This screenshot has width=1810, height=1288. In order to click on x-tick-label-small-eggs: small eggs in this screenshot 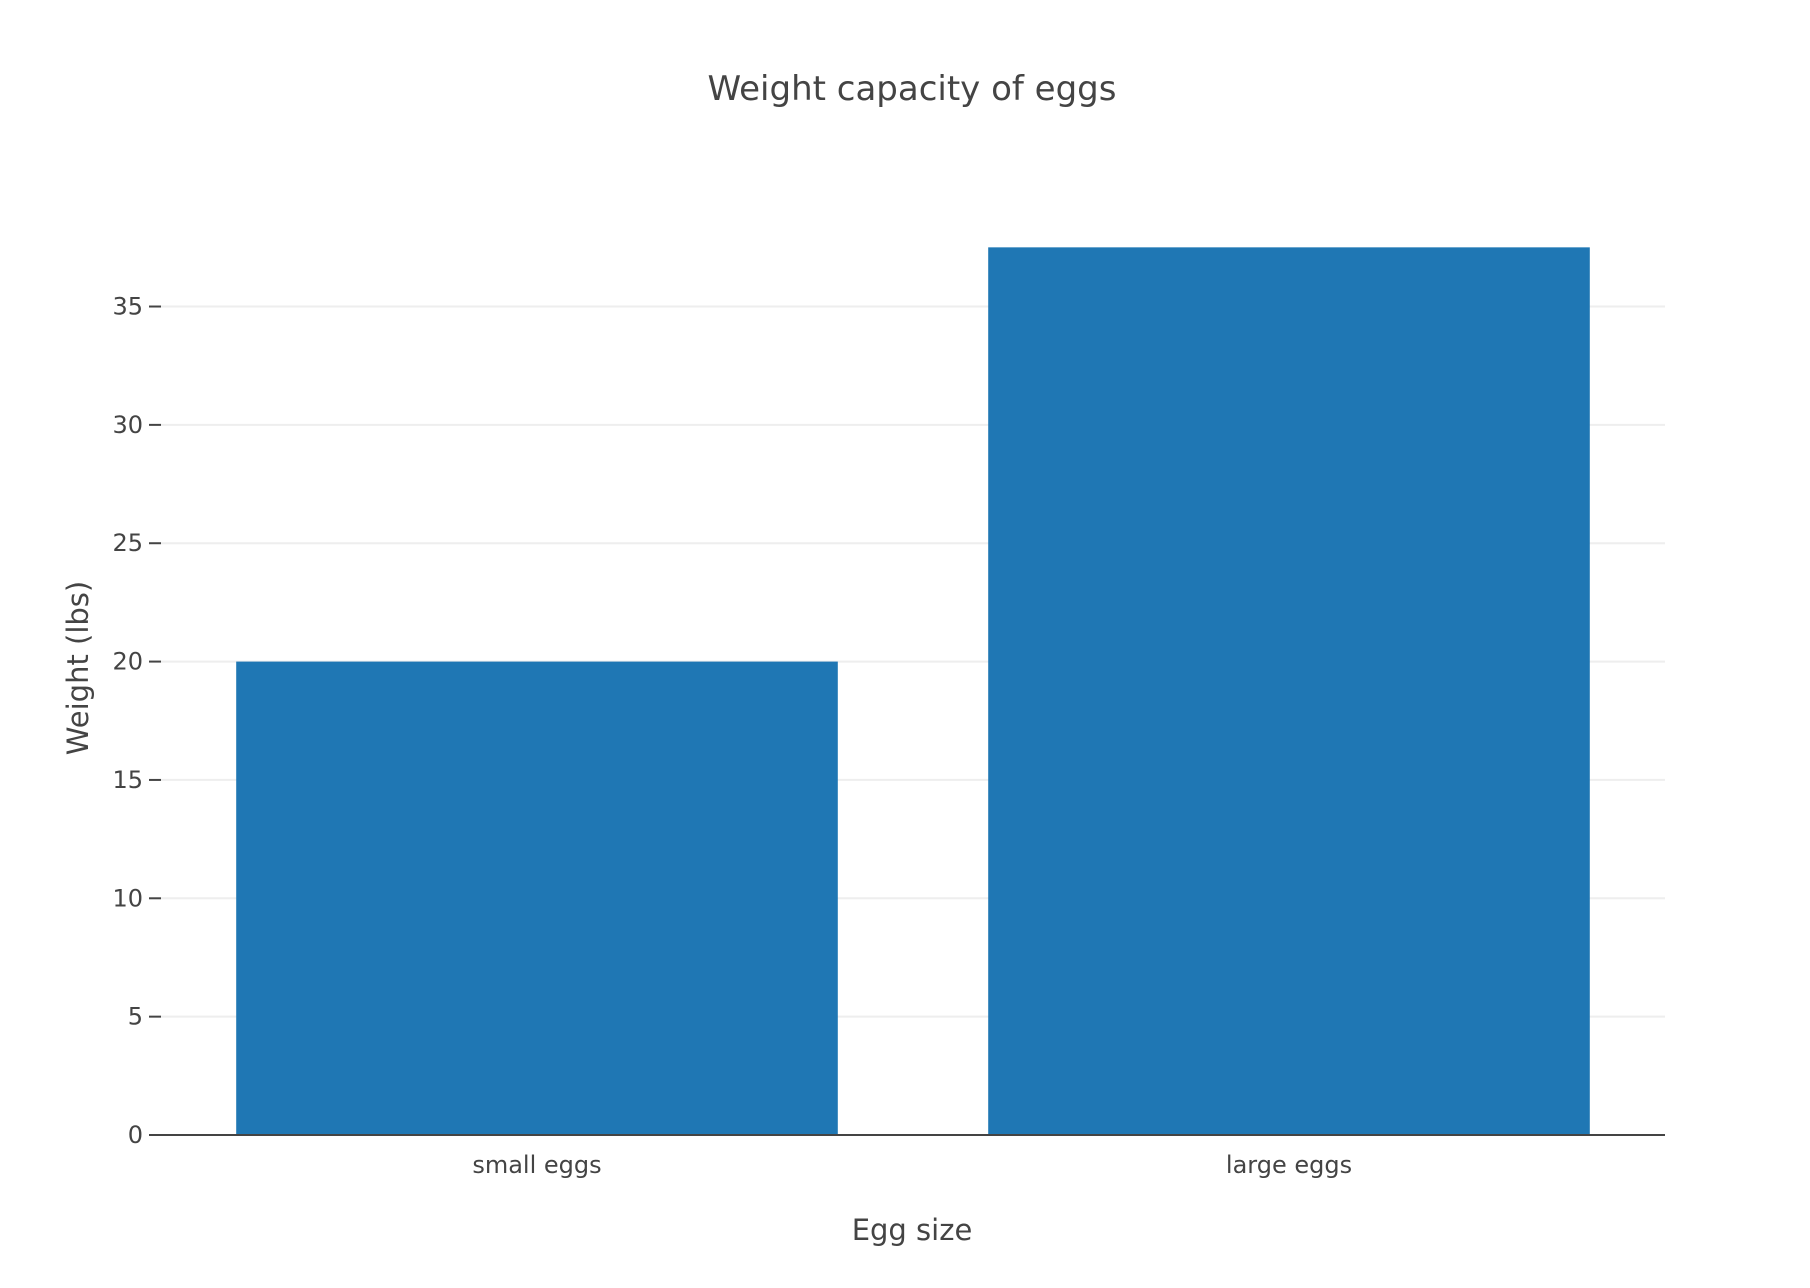, I will do `click(536, 1165)`.